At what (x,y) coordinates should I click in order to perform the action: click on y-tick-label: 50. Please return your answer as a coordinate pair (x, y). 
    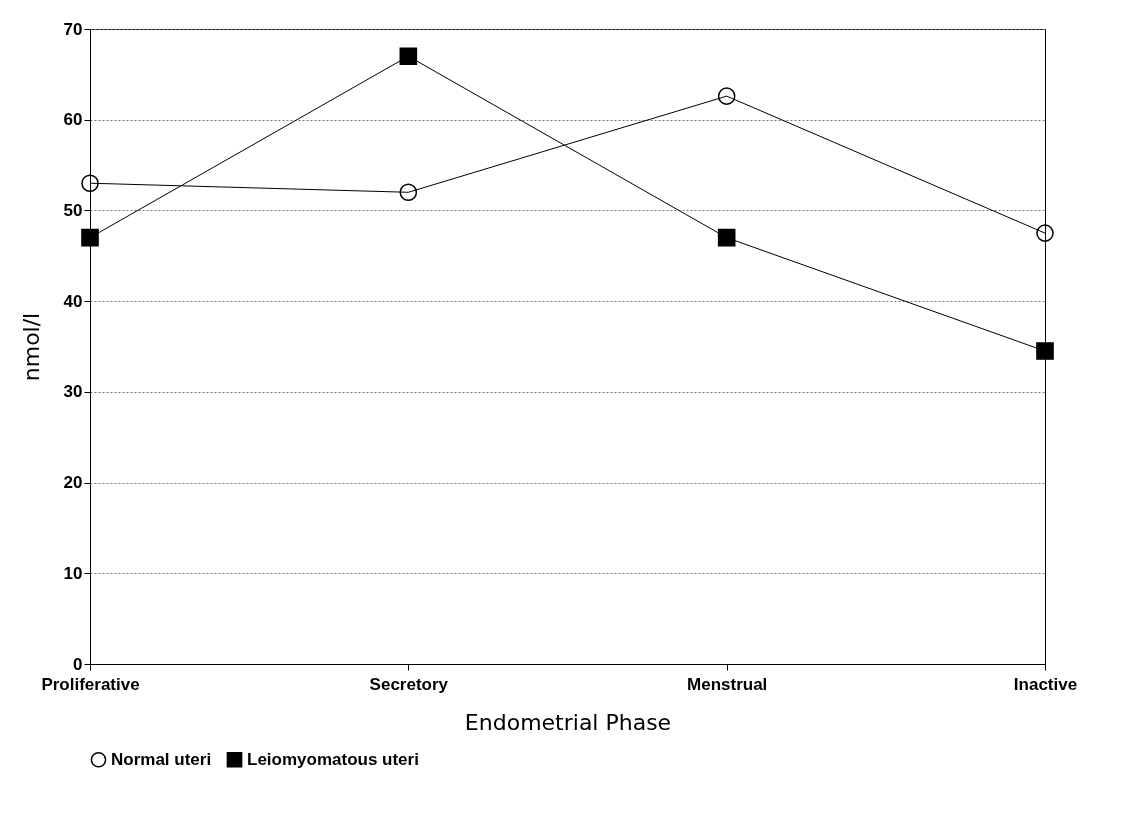
    Looking at the image, I should click on (73, 210).